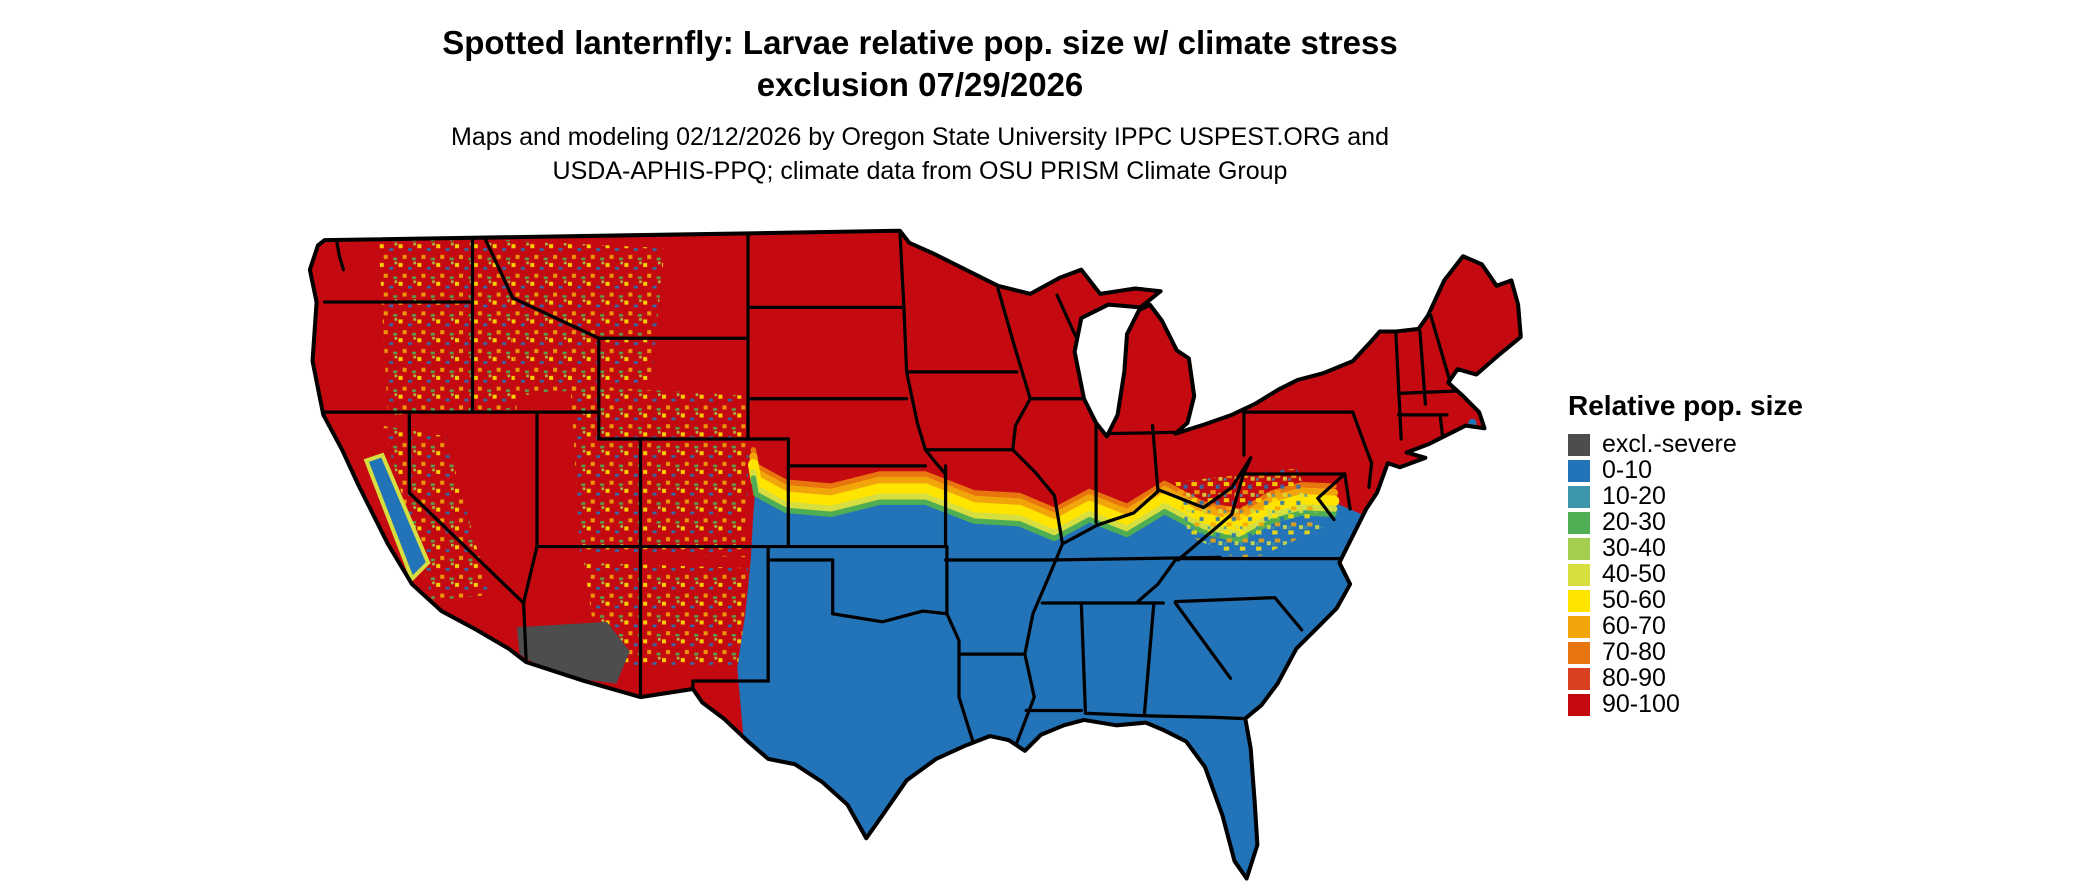 The width and height of the screenshot is (2100, 896). What do you see at coordinates (1634, 600) in the screenshot?
I see `legend-item-label: 50-60` at bounding box center [1634, 600].